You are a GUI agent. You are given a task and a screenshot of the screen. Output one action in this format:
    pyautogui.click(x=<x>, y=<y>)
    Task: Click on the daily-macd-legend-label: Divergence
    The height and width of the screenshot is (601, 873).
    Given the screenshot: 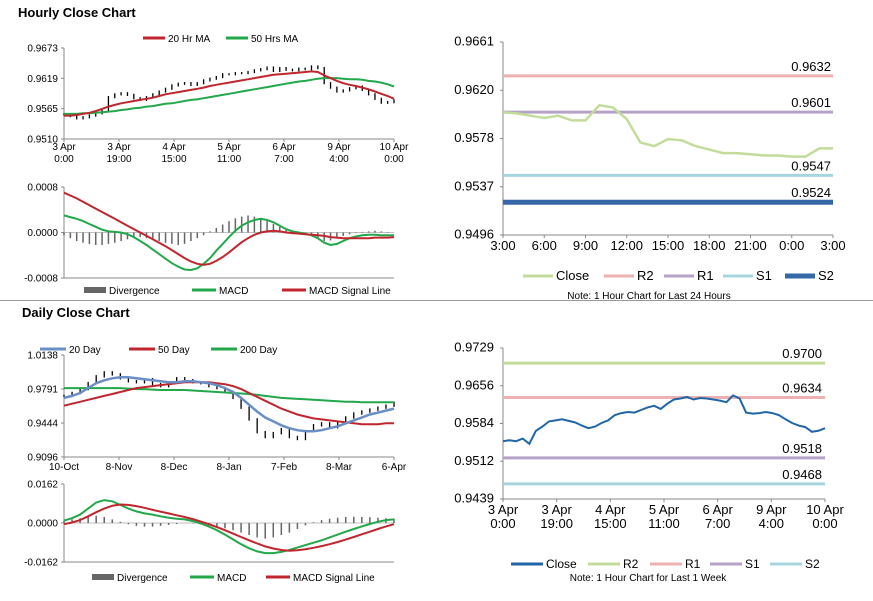 What is the action you would take?
    pyautogui.click(x=142, y=578)
    